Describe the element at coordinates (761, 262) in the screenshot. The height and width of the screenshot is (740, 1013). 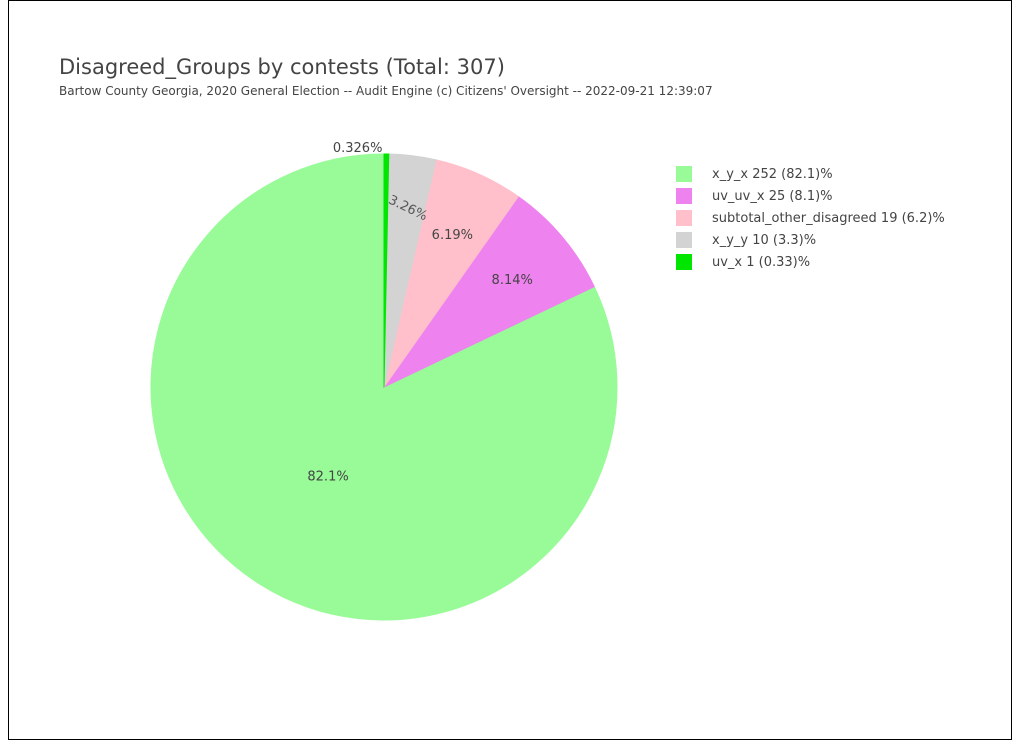
I see `legend-label: uv_x 1 (0.33)%` at that location.